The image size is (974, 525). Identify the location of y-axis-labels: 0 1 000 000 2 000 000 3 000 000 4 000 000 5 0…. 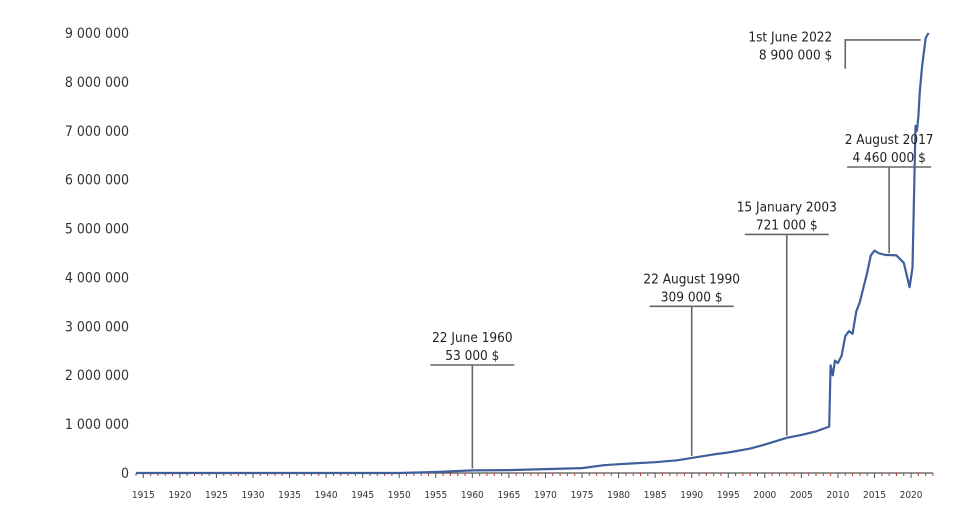
(97, 254).